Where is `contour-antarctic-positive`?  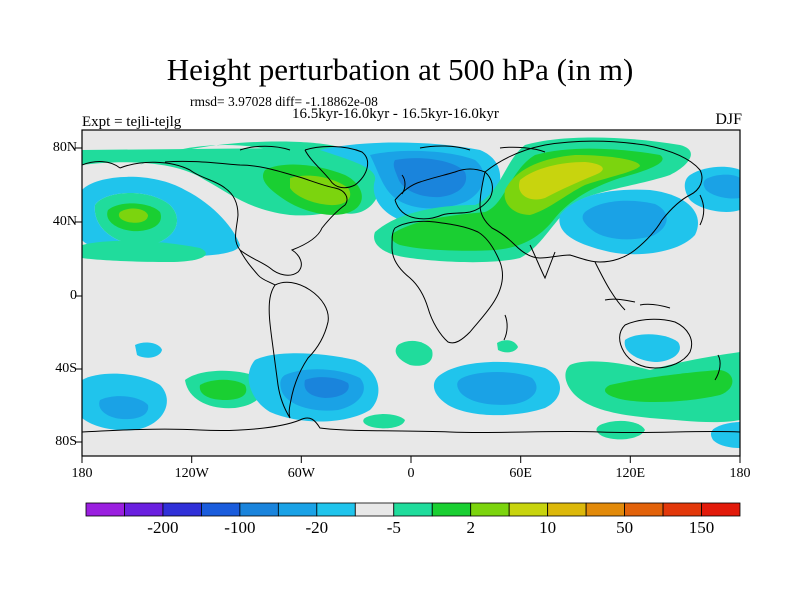
contour-antarctic-positive is located at coordinates (384, 421).